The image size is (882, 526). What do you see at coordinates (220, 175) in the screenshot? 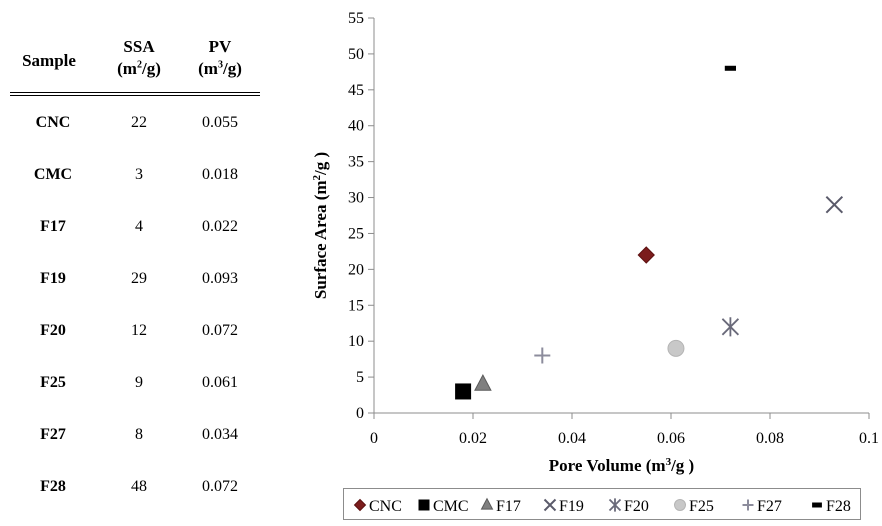
I see `cell-pv: 0.018` at bounding box center [220, 175].